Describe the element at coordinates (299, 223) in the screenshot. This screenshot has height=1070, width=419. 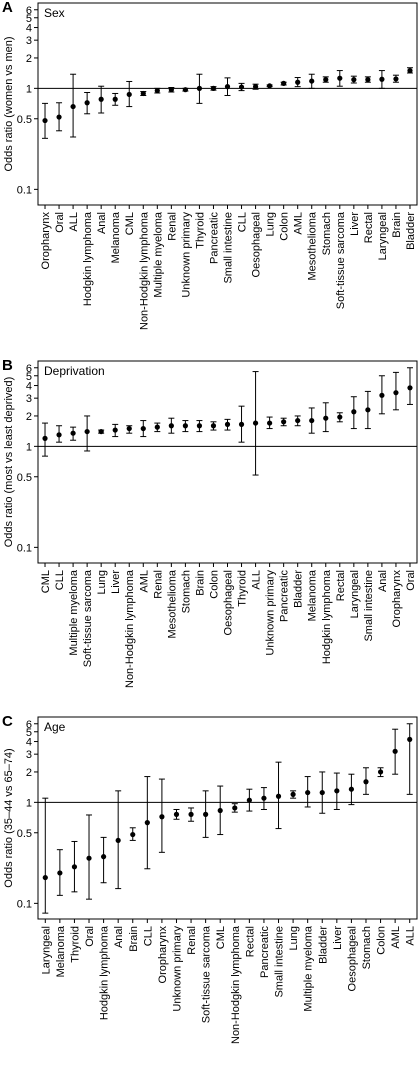
I see `x-tick-label: AML` at that location.